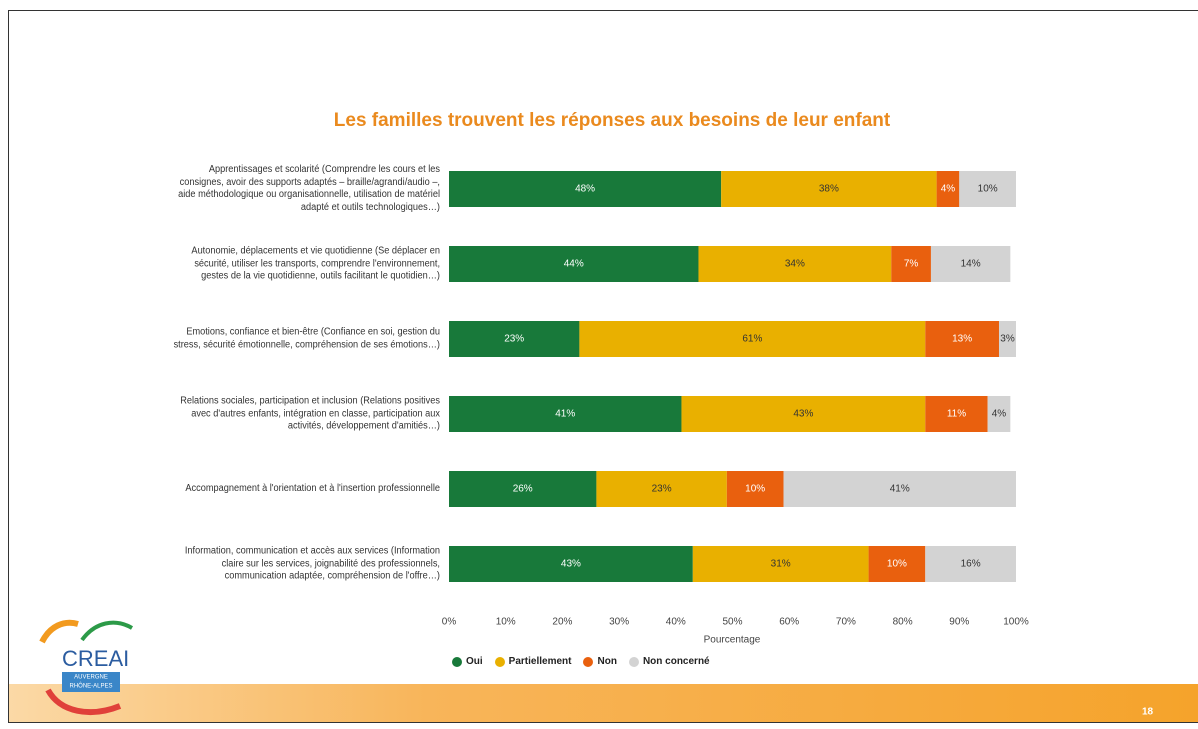 The image size is (1198, 729). Describe the element at coordinates (732, 640) in the screenshot. I see `x-axis-label: Pourcentage` at that location.